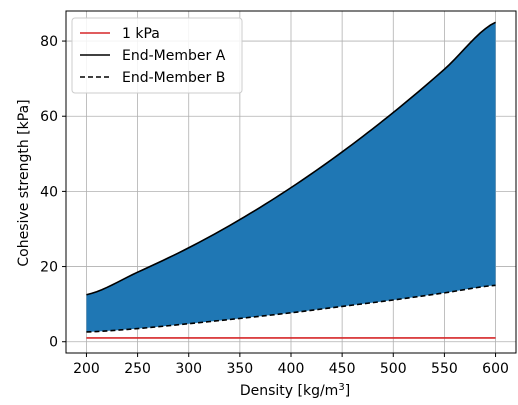 The width and height of the screenshot is (518, 405). I want to click on legend: 1 kPa End-Member A End-Member B, so click(157, 55).